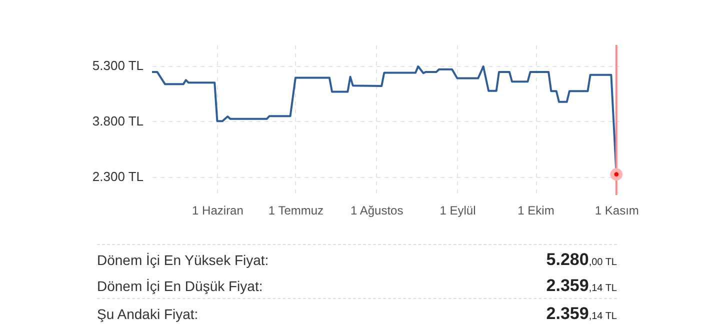  Describe the element at coordinates (147, 314) in the screenshot. I see `text: Şu Andaki Fiyat:` at that location.